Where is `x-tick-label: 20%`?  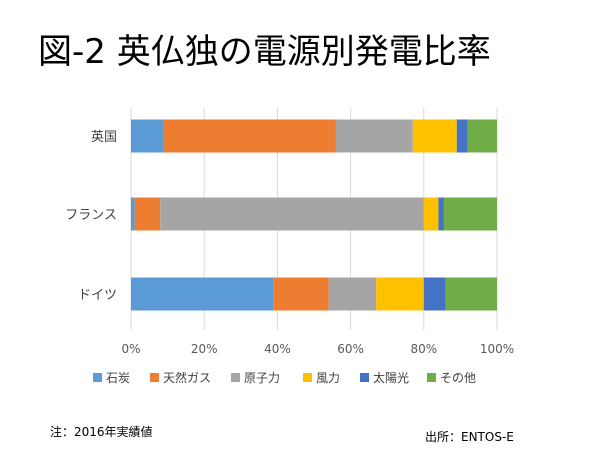 x-tick-label: 20% is located at coordinates (204, 349).